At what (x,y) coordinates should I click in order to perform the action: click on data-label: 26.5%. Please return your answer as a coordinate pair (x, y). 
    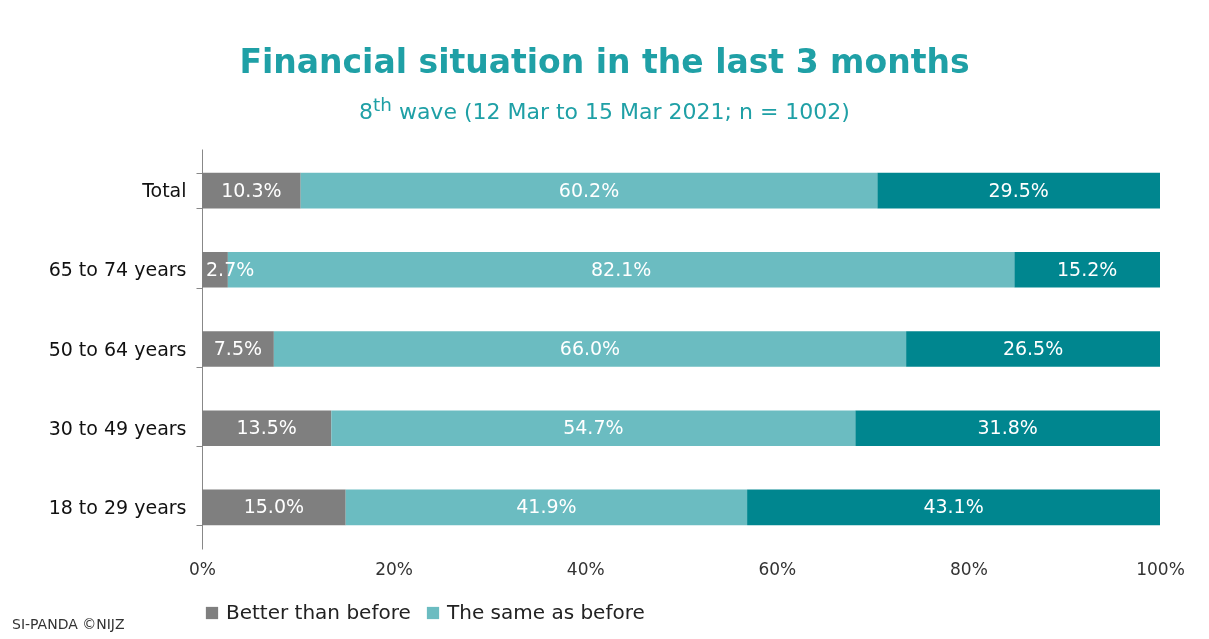
    Looking at the image, I should click on (1033, 348).